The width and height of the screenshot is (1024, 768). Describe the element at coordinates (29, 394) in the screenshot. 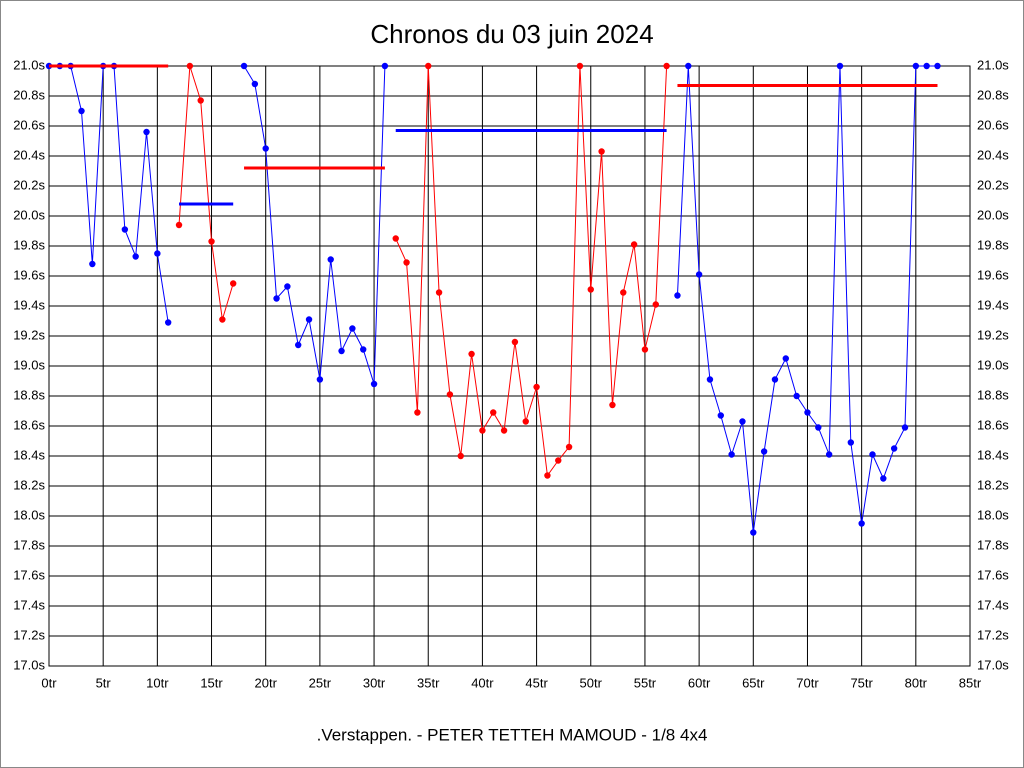

I see `y-tick-label: 18.8s` at that location.